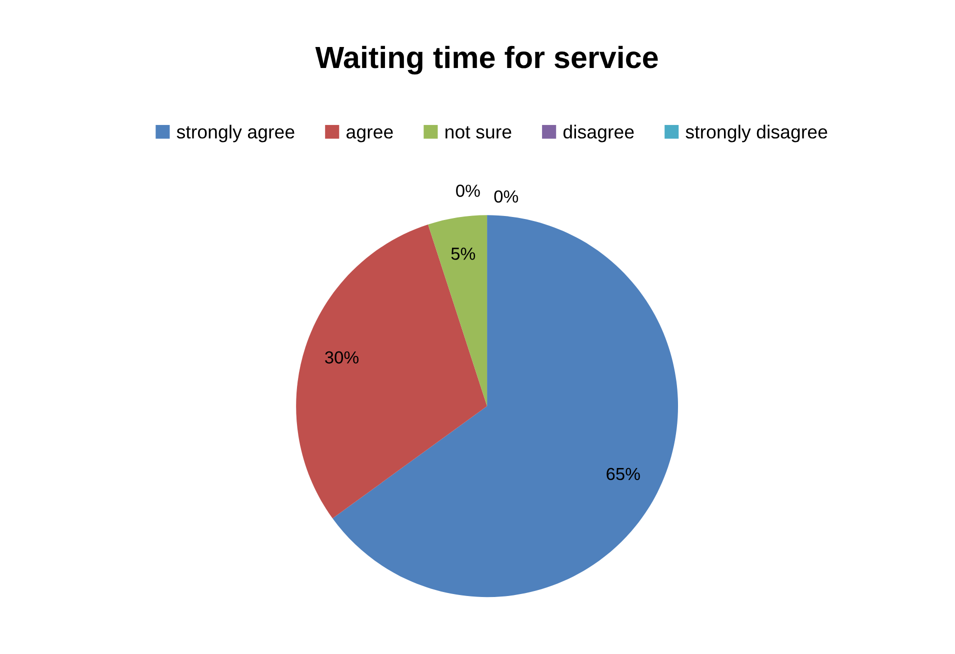 The height and width of the screenshot is (654, 955). What do you see at coordinates (369, 135) in the screenshot?
I see `legend-label: agree` at bounding box center [369, 135].